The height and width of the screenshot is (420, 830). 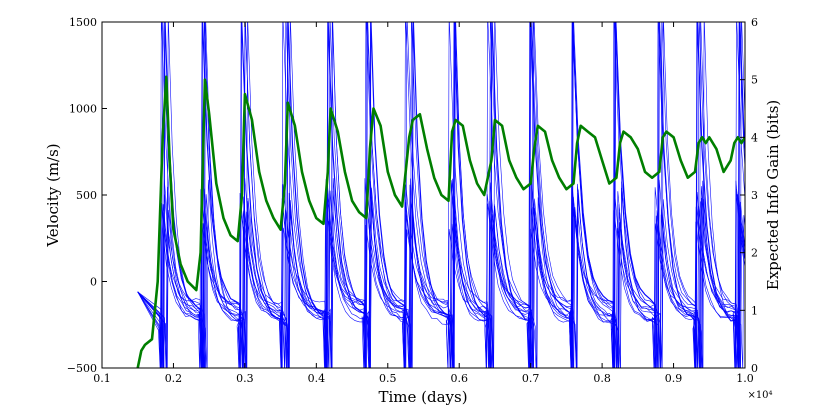 What do you see at coordinates (83, 22) in the screenshot?
I see `y-tick-label: 1500` at bounding box center [83, 22].